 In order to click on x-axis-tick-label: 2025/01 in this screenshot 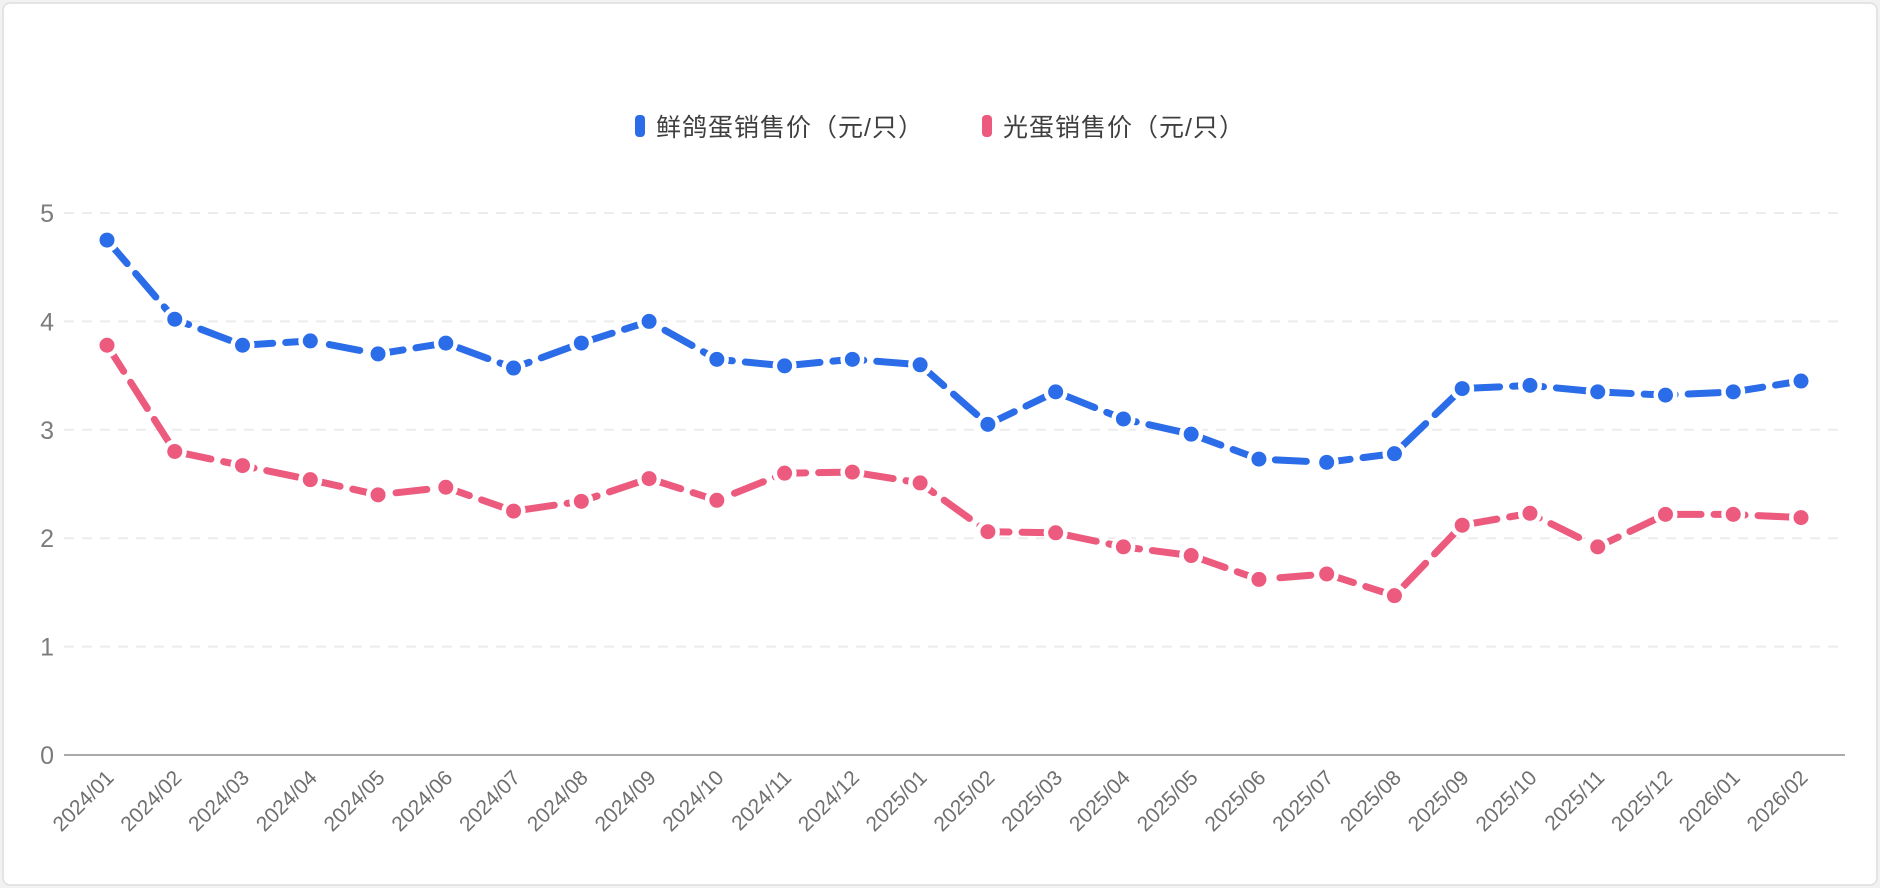, I will do `click(897, 801)`.